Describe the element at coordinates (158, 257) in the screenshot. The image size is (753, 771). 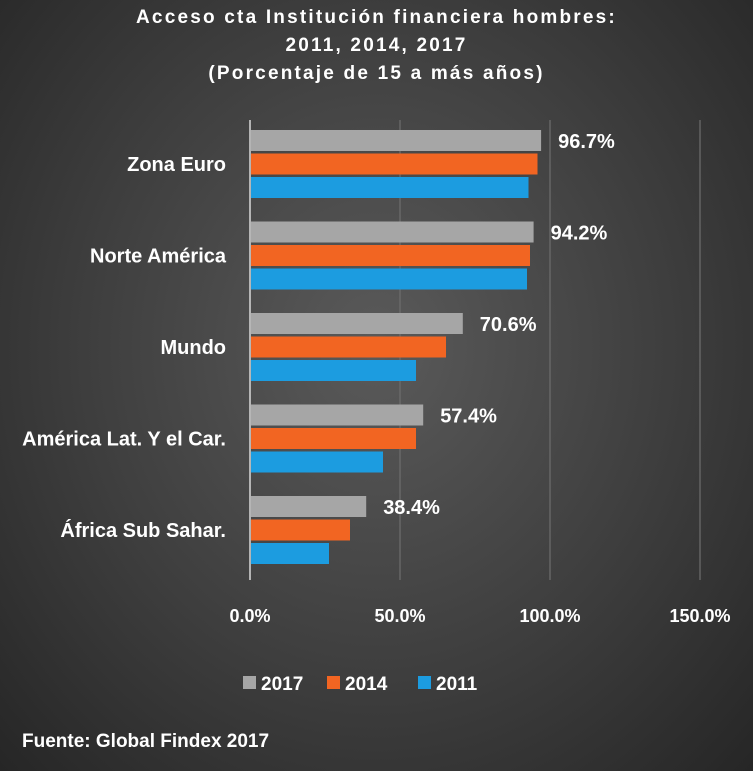
I see `category-label: Norte América` at that location.